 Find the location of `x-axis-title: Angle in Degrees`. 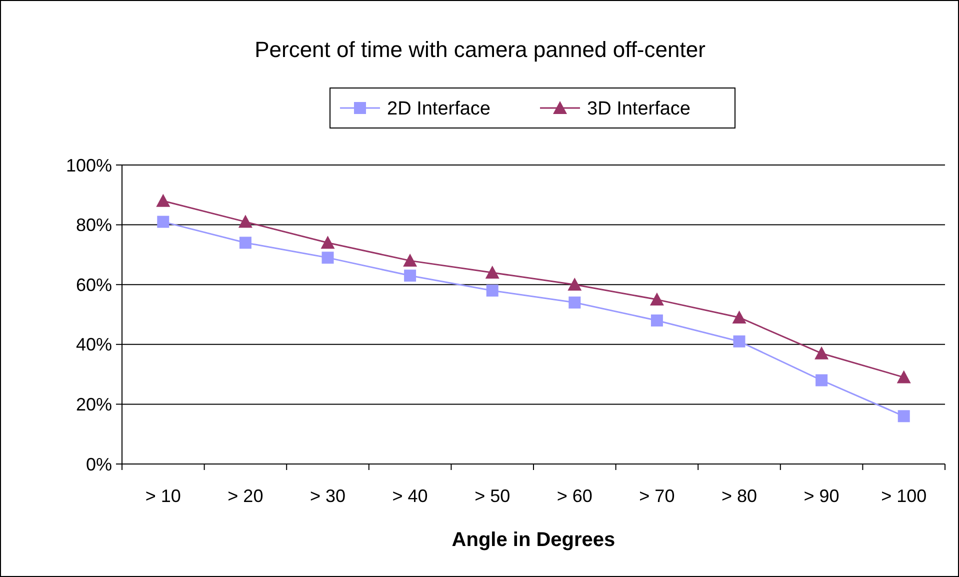

x-axis-title: Angle in Degrees is located at coordinates (534, 540).